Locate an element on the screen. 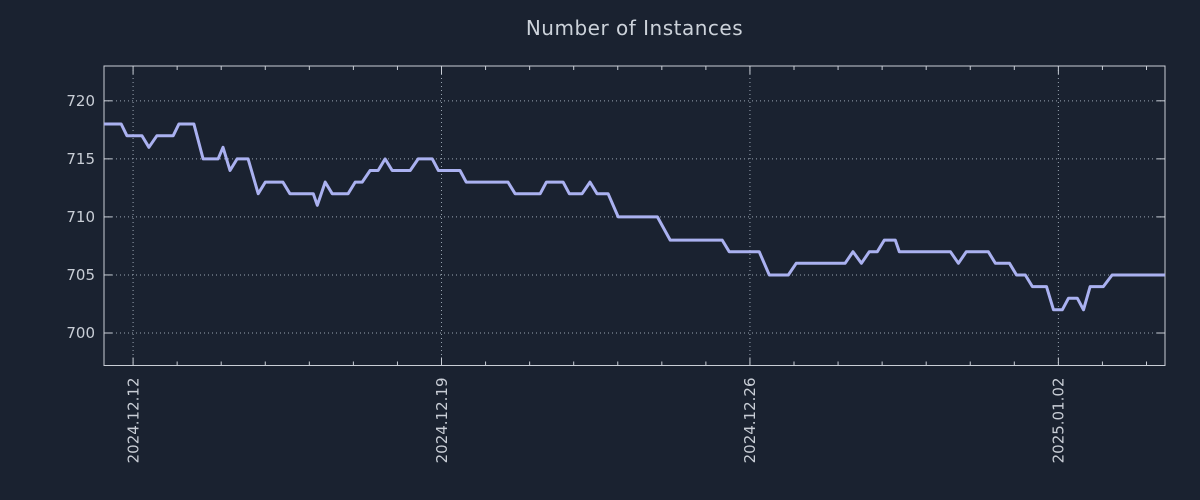  x-tick-label: 2024.12.26 is located at coordinates (750, 421).